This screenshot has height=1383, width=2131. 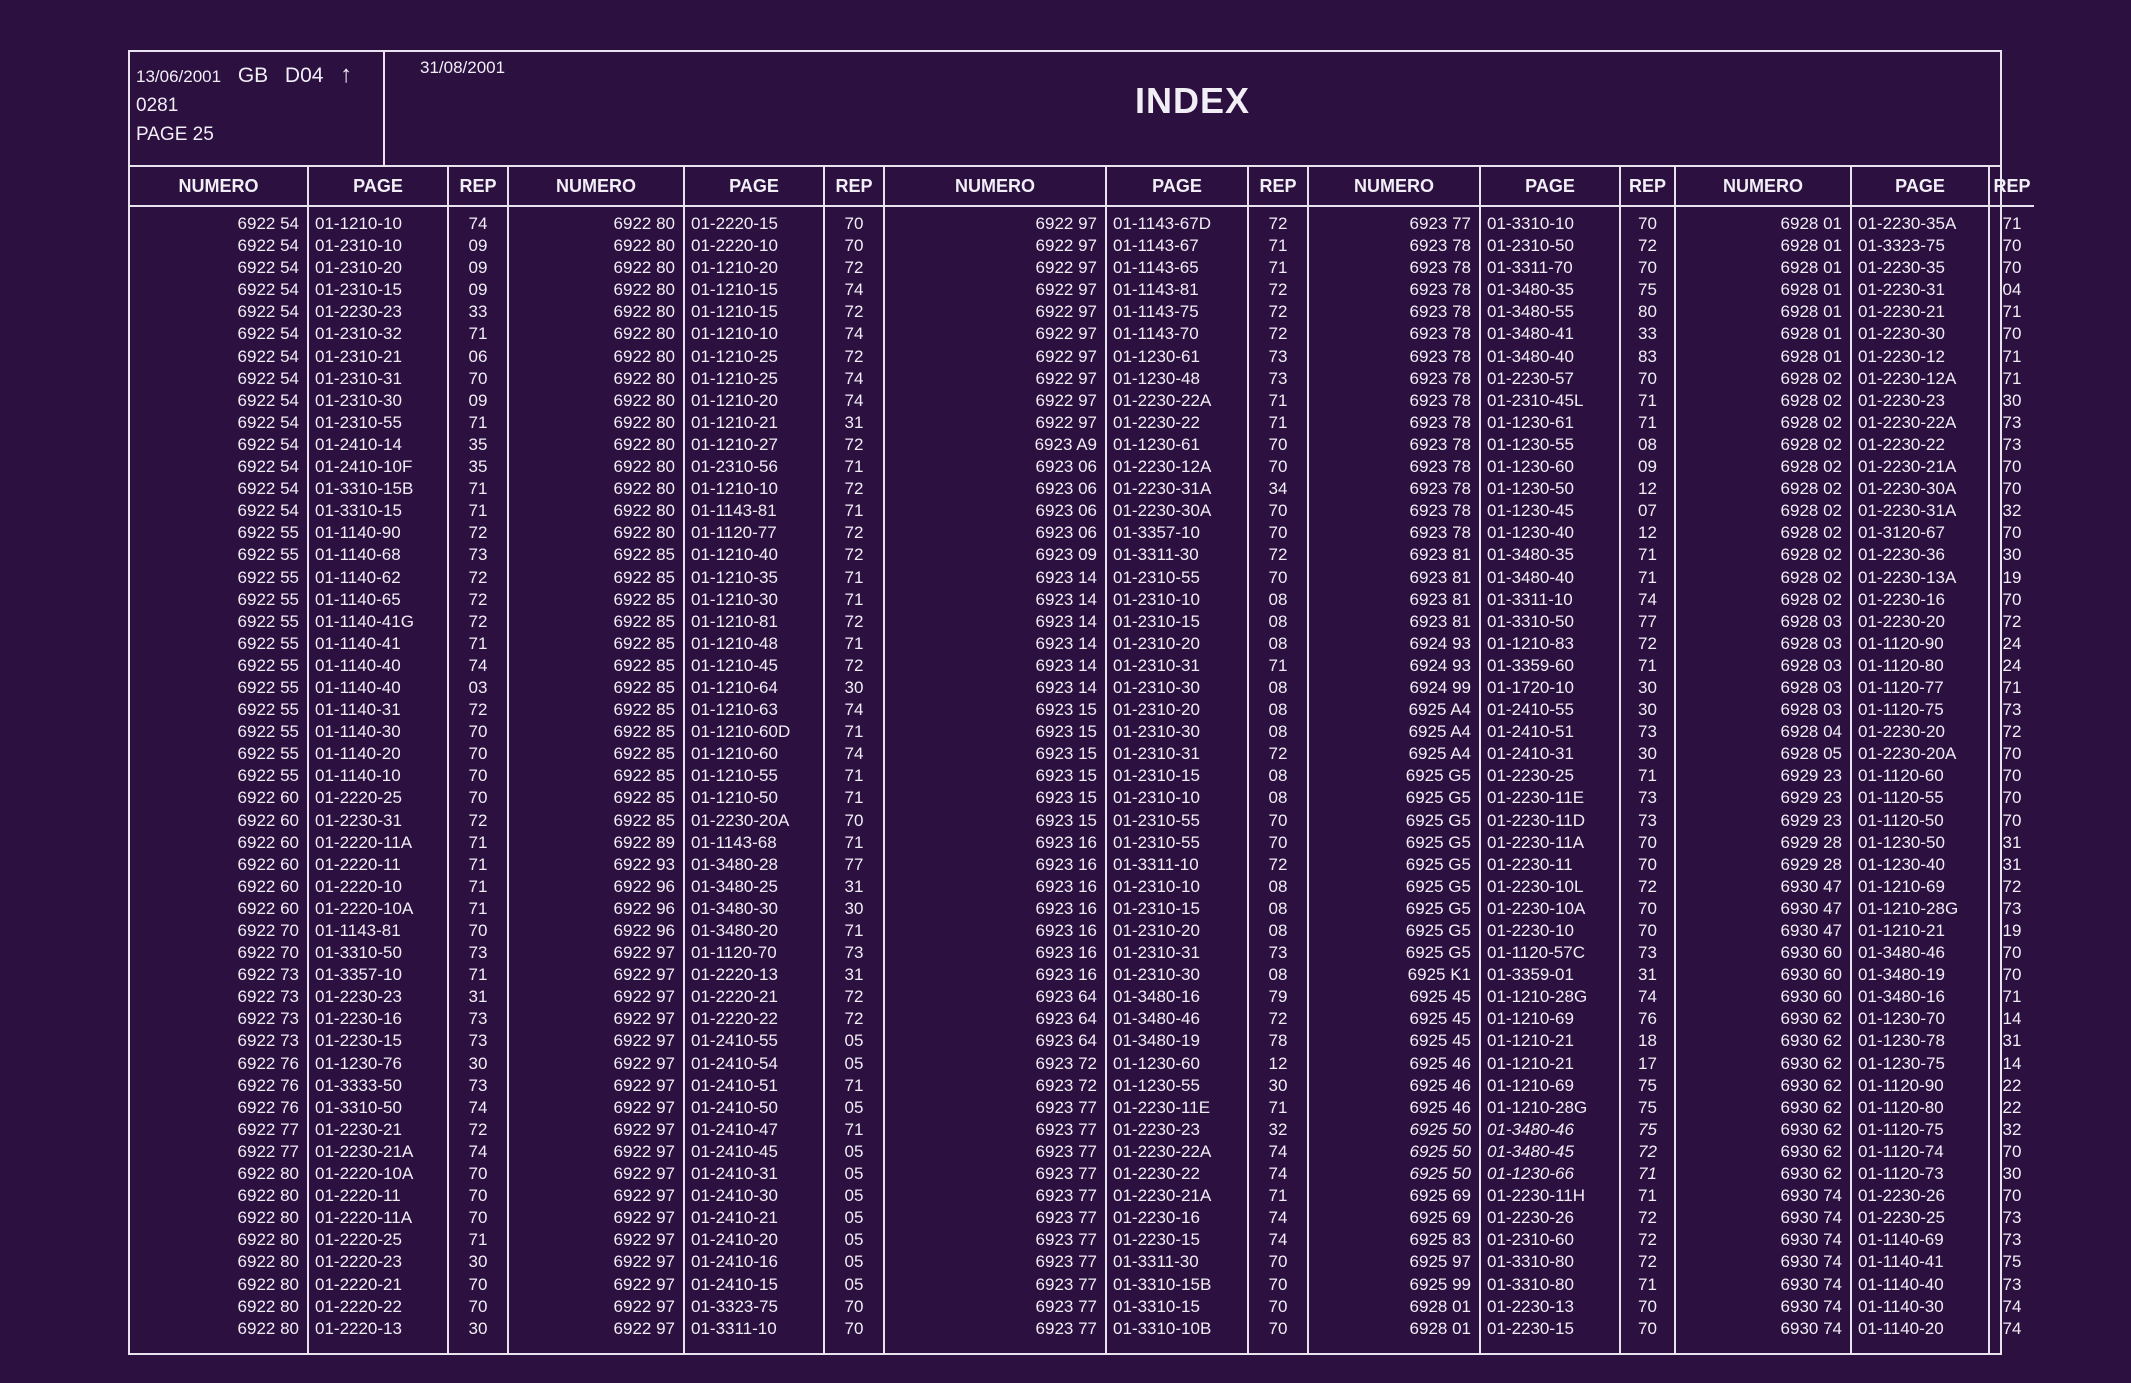 I want to click on rep-cell: 22, so click(x=2012, y=1085).